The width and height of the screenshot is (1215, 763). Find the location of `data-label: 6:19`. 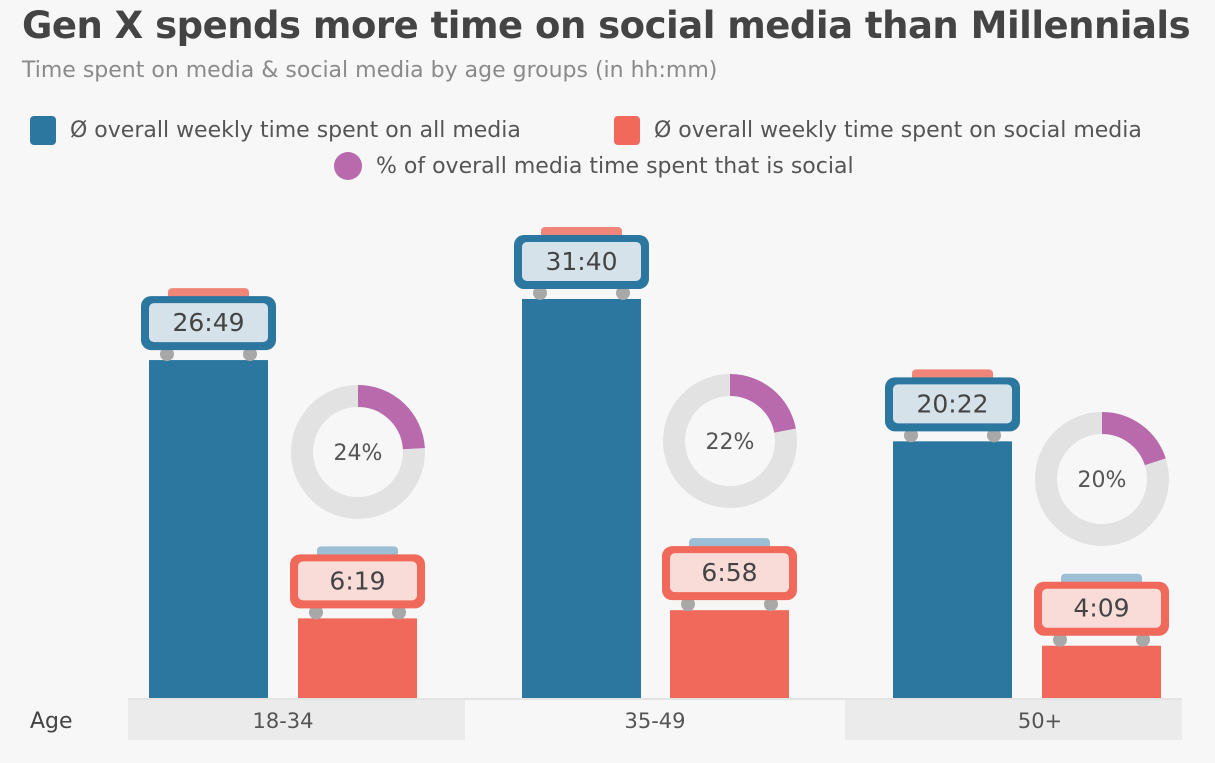

data-label: 6:19 is located at coordinates (357, 580).